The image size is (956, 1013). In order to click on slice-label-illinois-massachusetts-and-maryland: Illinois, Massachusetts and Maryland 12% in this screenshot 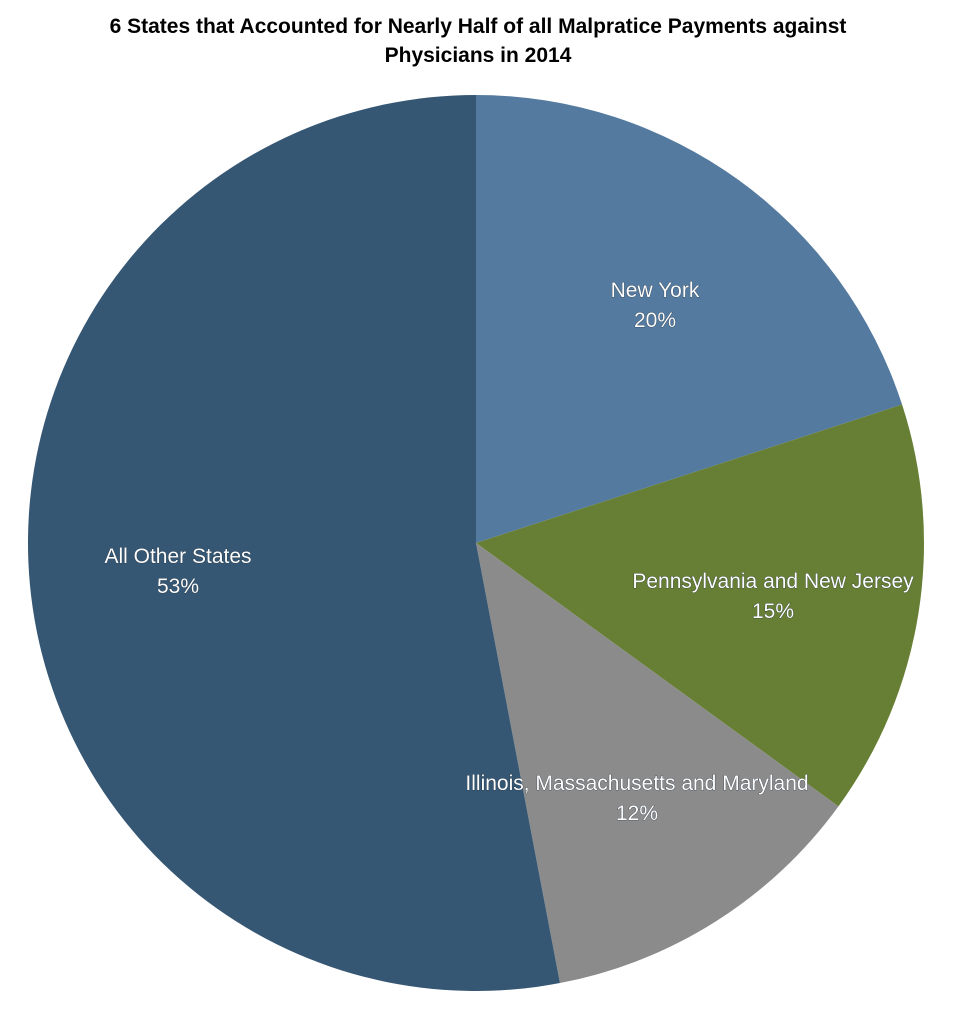, I will do `click(636, 798)`.